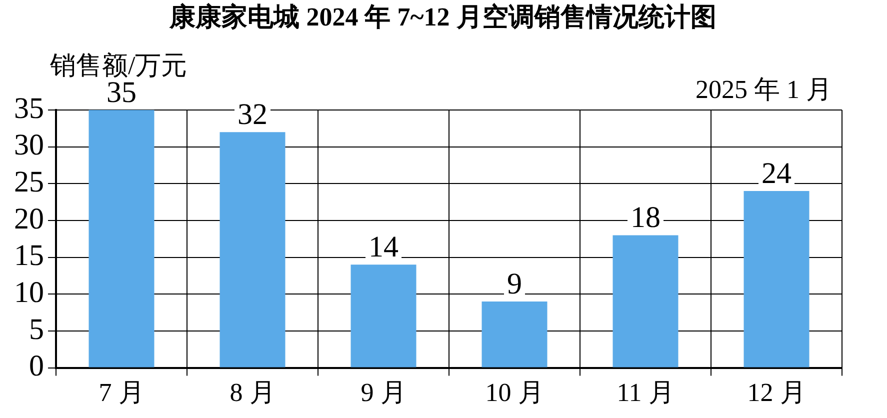  What do you see at coordinates (442, 17) in the screenshot?
I see `chart-title: 康康家电城 2024 年 7~12 月空调销售情况统计图` at bounding box center [442, 17].